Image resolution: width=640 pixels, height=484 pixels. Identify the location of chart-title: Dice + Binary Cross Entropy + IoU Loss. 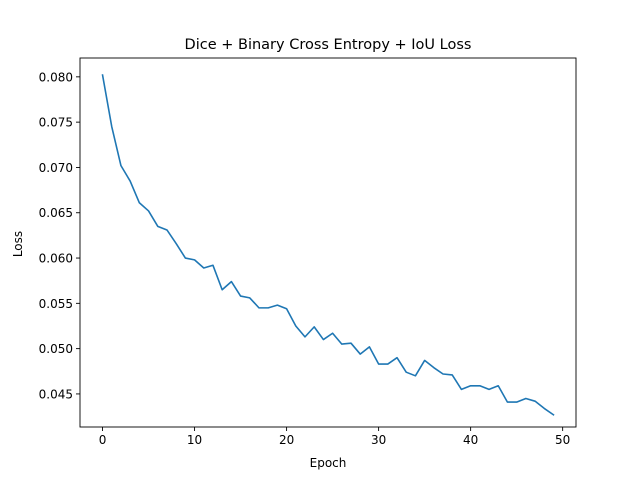
(328, 45).